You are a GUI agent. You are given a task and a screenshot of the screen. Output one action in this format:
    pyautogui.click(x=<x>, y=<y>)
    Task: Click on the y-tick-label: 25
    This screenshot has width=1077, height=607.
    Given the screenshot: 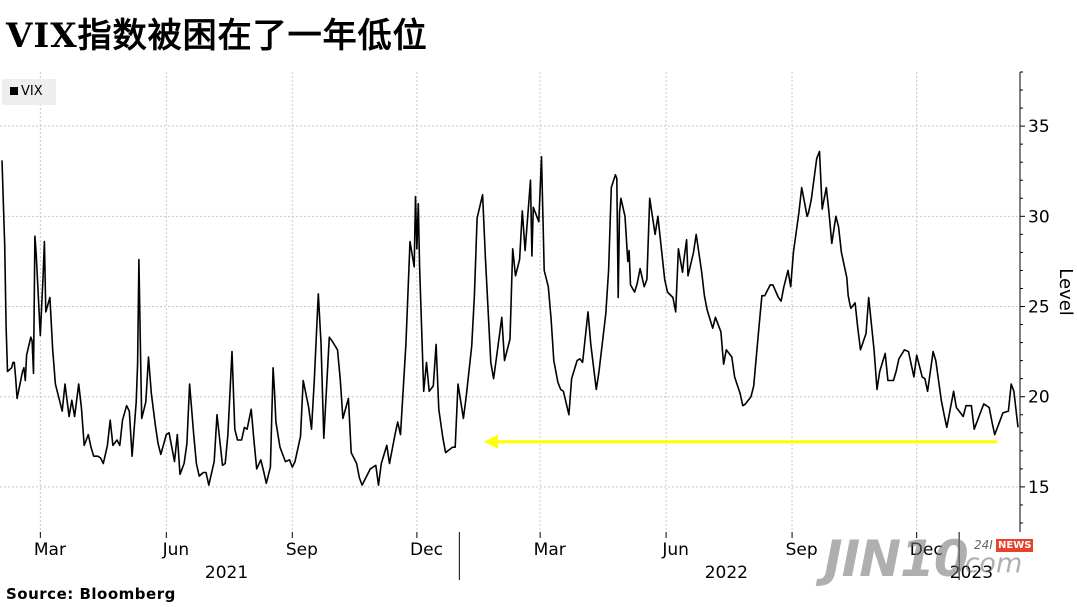 What is the action you would take?
    pyautogui.click(x=1039, y=308)
    